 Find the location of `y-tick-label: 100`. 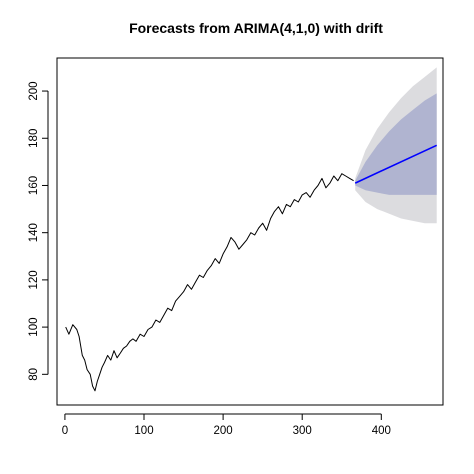

y-tick-label: 100 is located at coordinates (34, 327).